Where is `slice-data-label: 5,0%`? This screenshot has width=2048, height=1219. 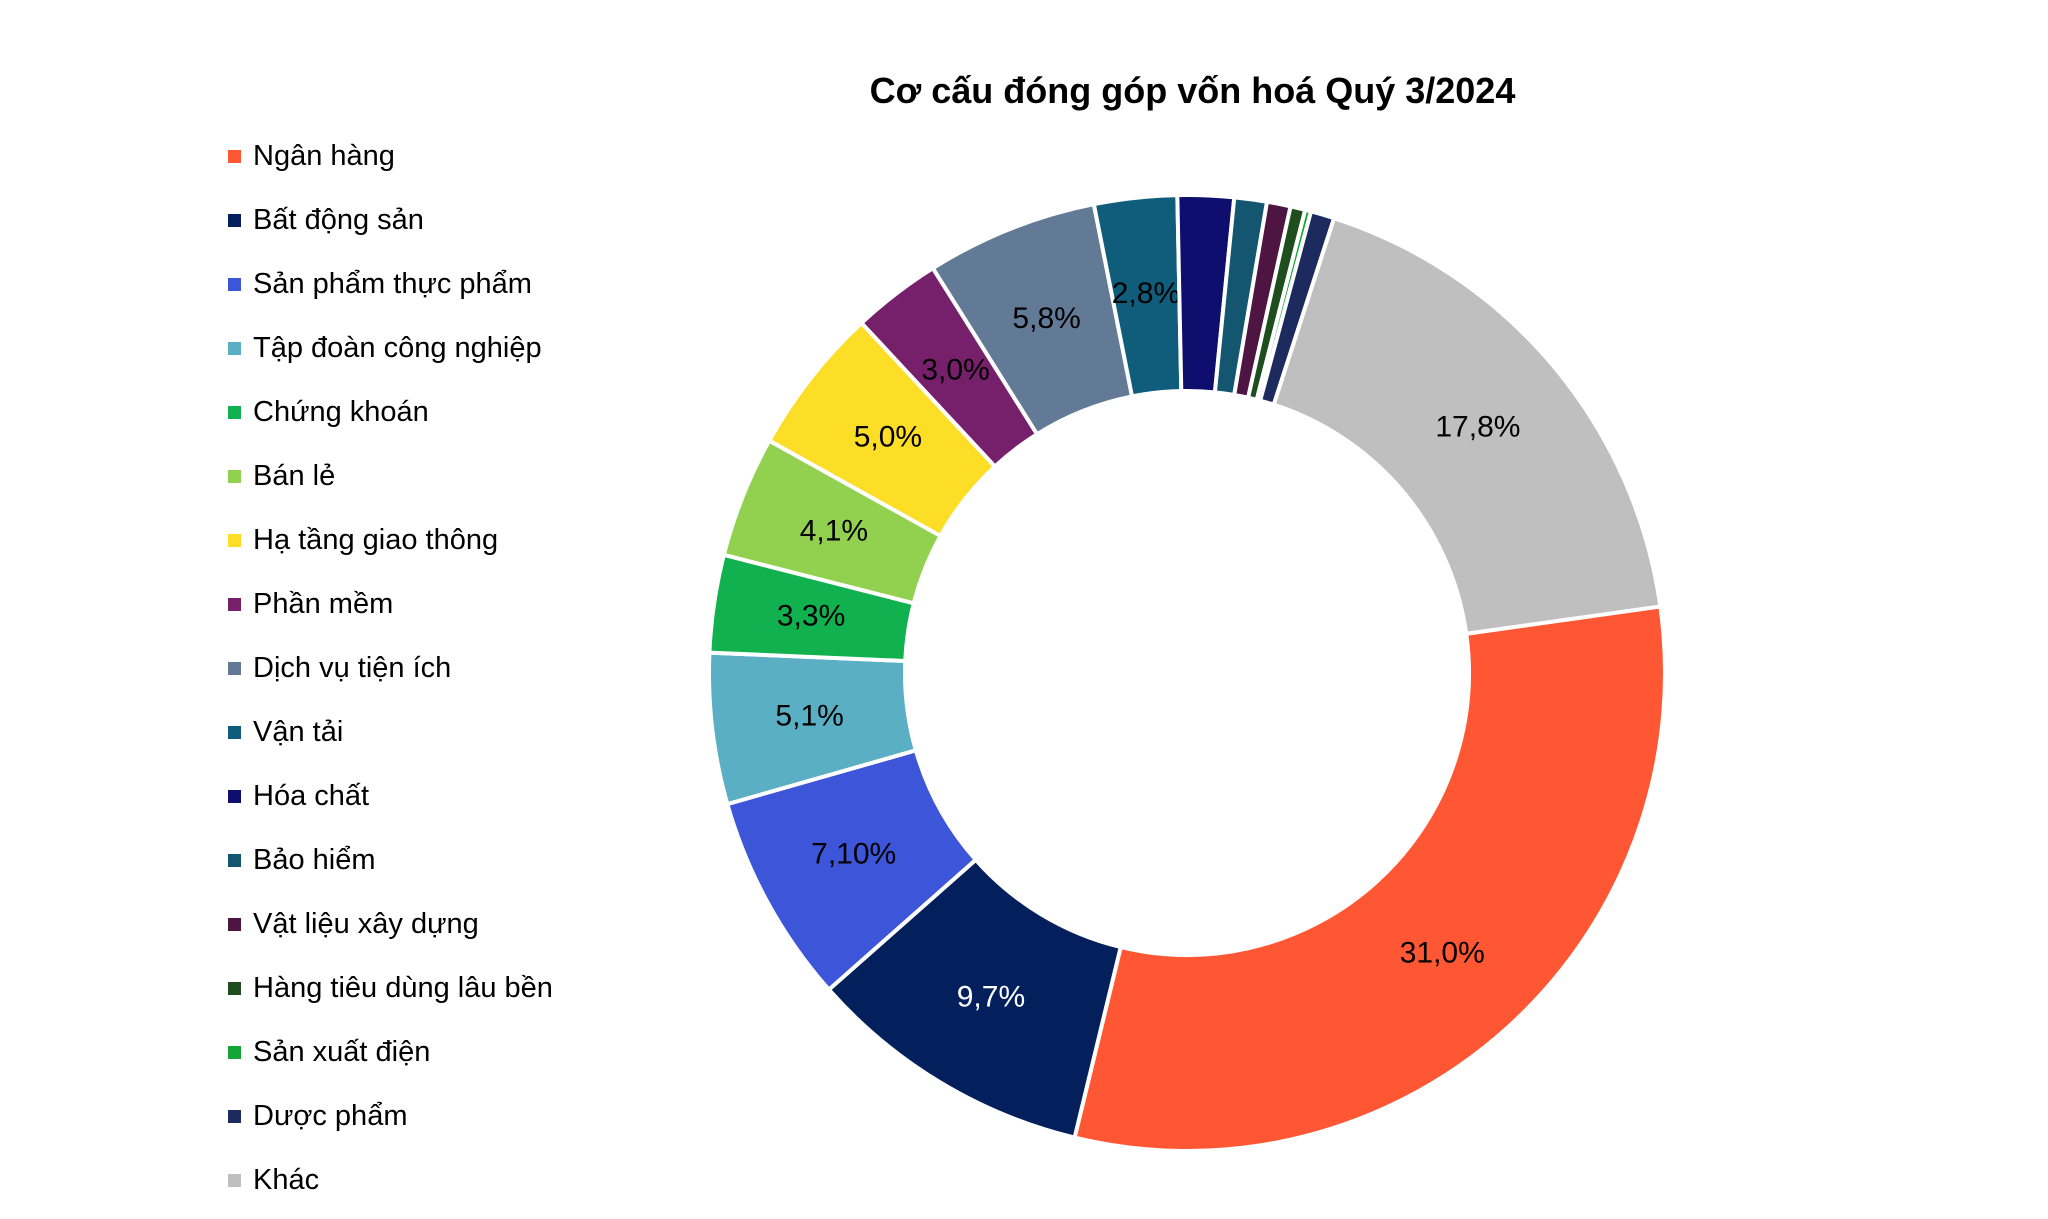
slice-data-label: 5,0% is located at coordinates (888, 437).